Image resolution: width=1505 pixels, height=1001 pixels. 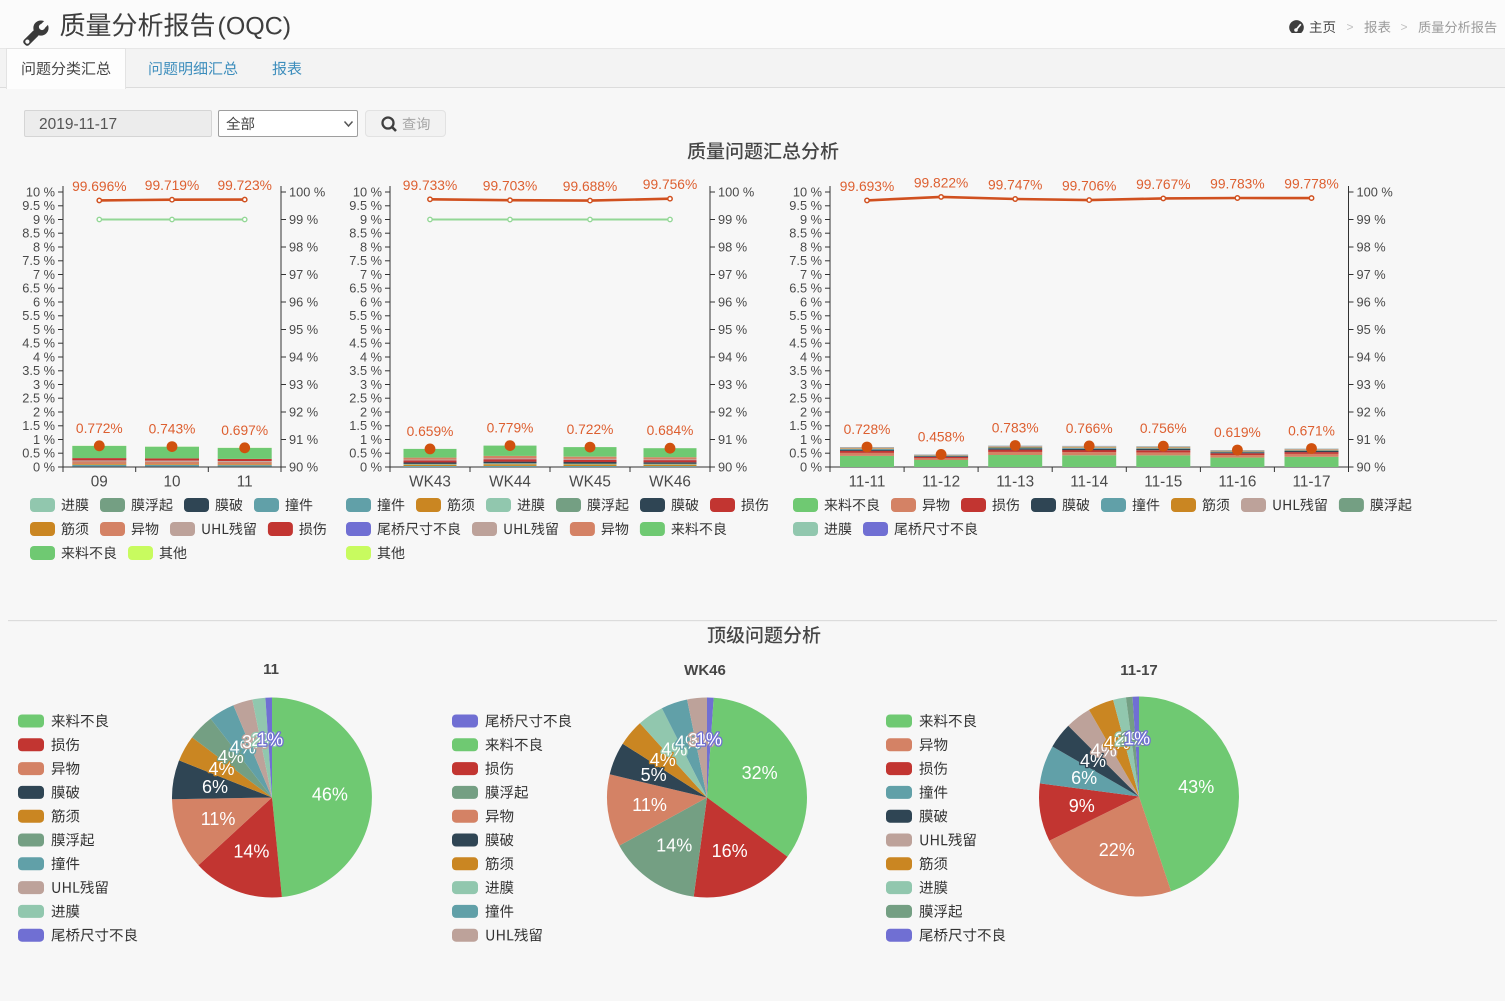 What do you see at coordinates (867, 482) in the screenshot?
I see `svg-text: 11-11` at bounding box center [867, 482].